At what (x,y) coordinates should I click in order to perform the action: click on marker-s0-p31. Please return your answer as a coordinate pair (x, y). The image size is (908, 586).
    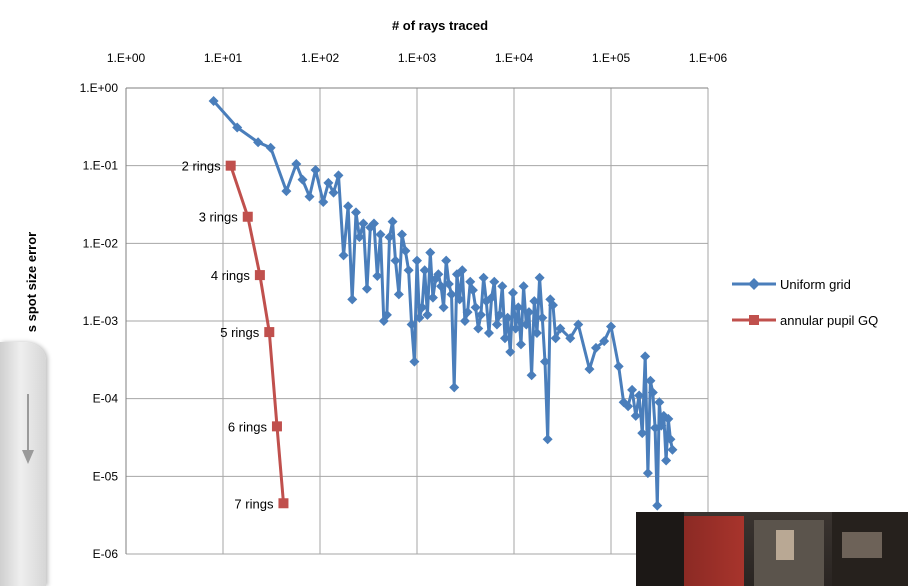
    Looking at the image, I should click on (405, 250).